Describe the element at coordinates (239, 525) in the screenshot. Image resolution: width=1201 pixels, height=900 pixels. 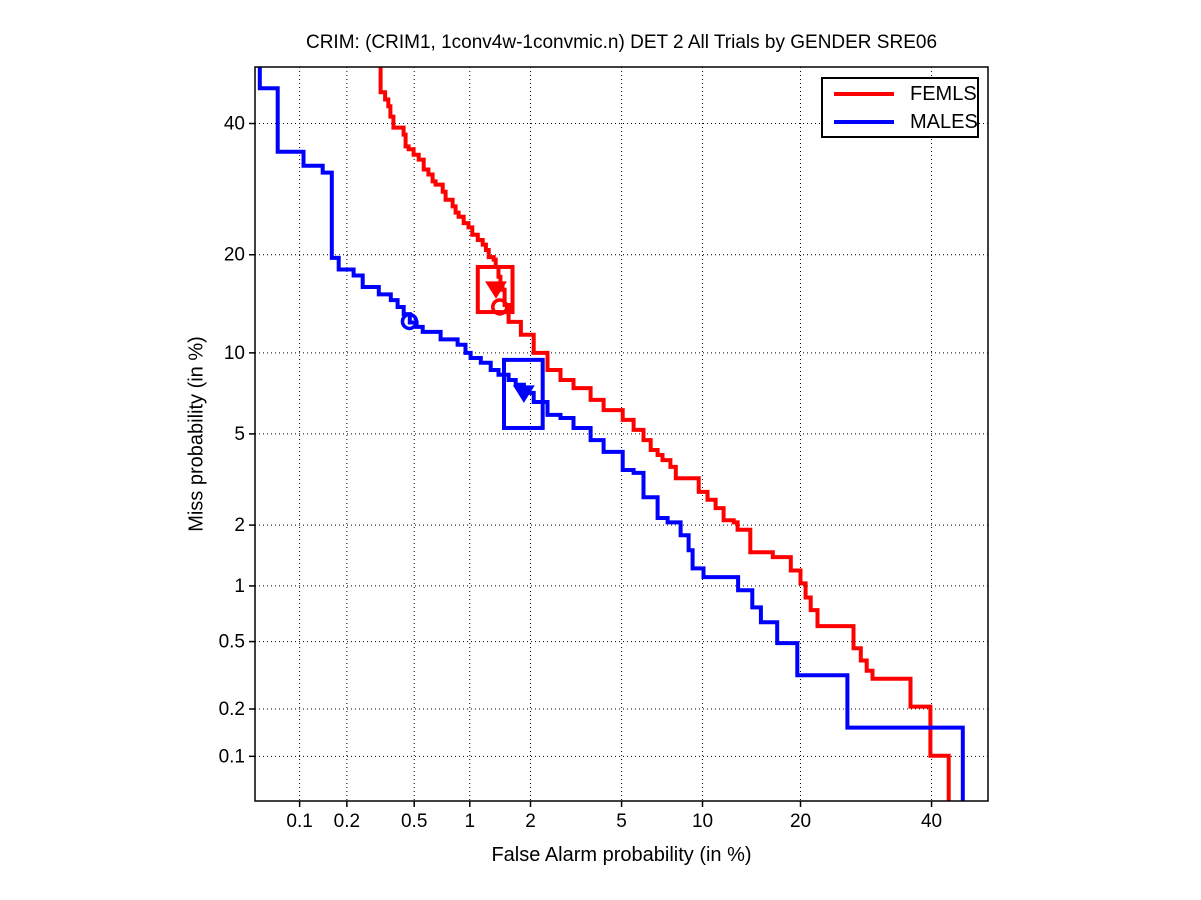
I see `y-tick-label: 2` at that location.